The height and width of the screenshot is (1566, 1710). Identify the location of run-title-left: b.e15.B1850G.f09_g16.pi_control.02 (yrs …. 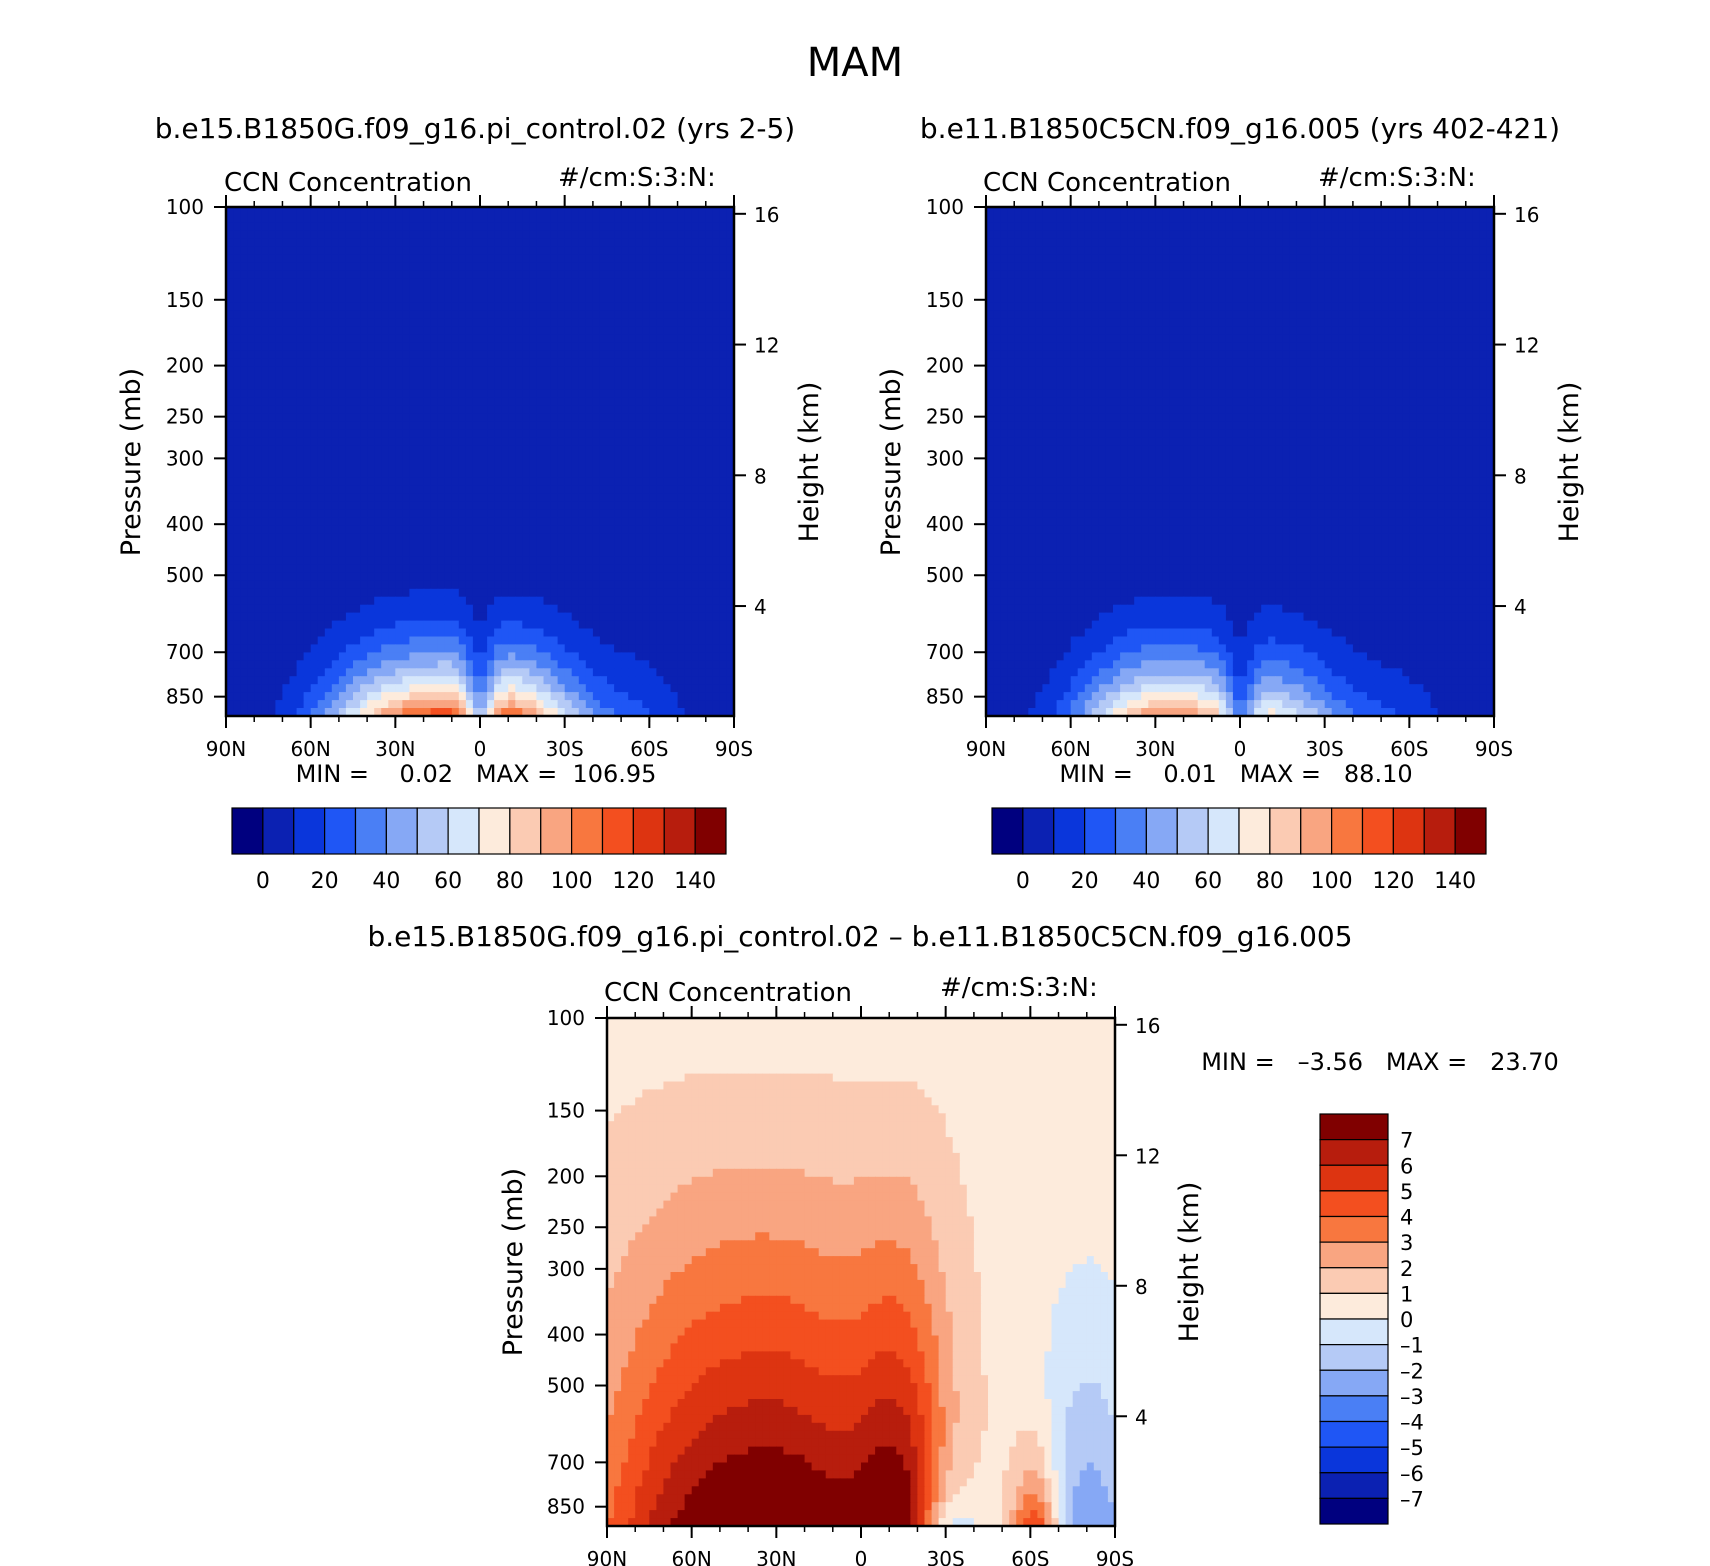
(475, 128).